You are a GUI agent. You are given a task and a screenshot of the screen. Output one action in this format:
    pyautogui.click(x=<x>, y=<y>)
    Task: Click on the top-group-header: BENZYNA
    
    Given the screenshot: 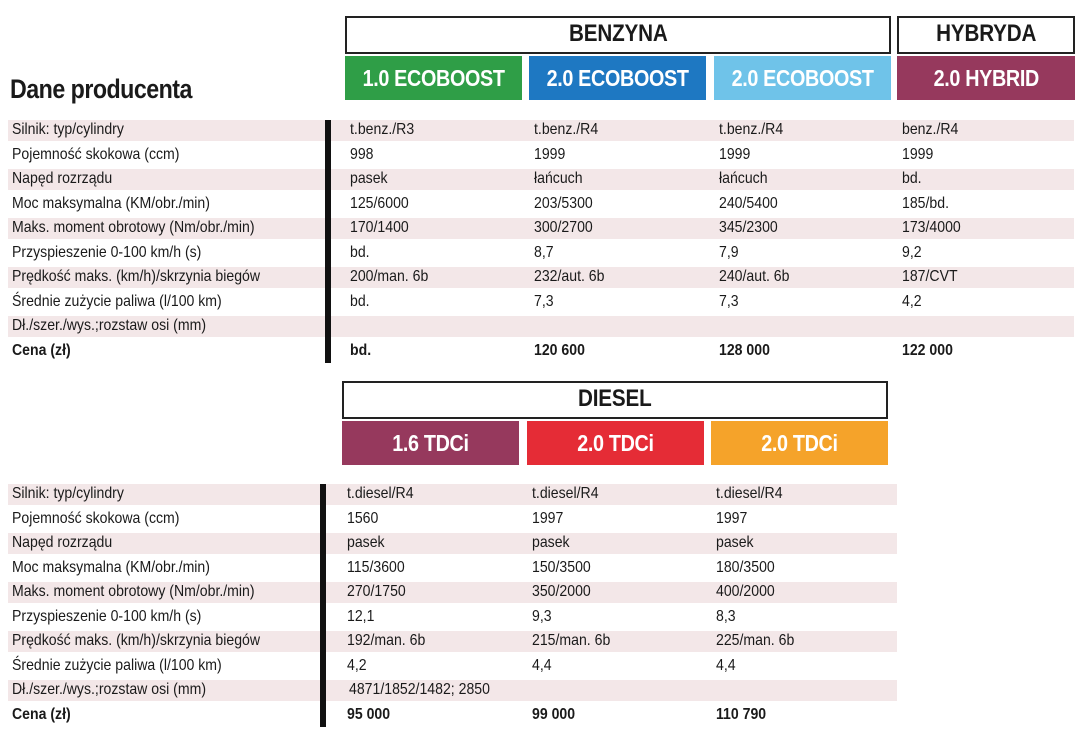 What is the action you would take?
    pyautogui.click(x=618, y=35)
    